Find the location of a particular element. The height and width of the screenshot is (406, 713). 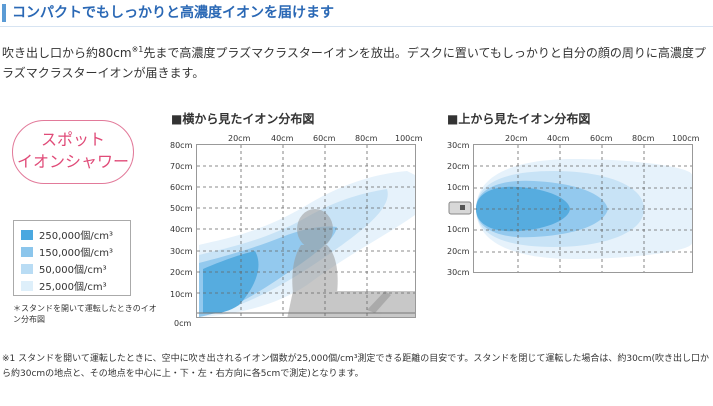

legend-item: 250,000個/cm³ is located at coordinates (75, 234).